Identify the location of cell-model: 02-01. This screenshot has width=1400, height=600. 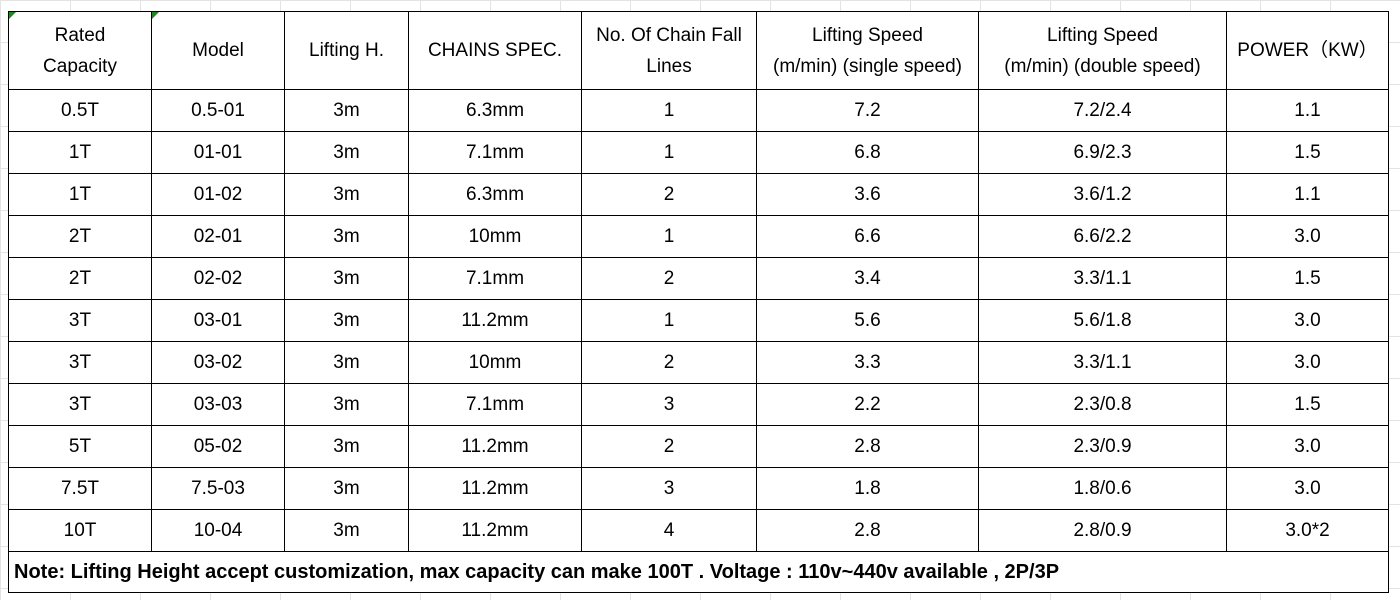
(218, 236).